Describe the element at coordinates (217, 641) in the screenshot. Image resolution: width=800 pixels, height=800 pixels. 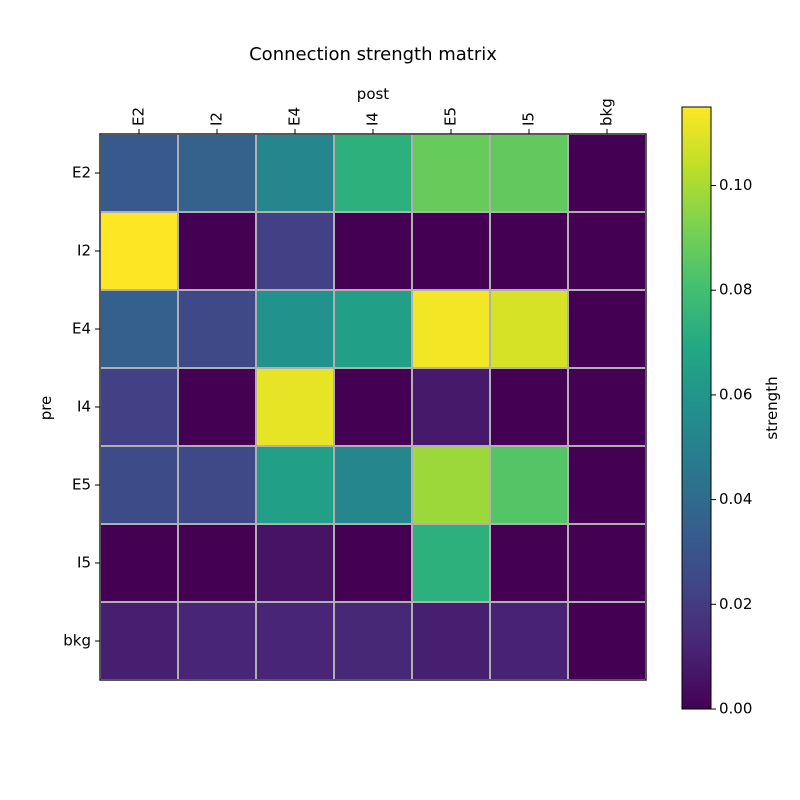
I see `heatmap-cell-bkg-I2` at that location.